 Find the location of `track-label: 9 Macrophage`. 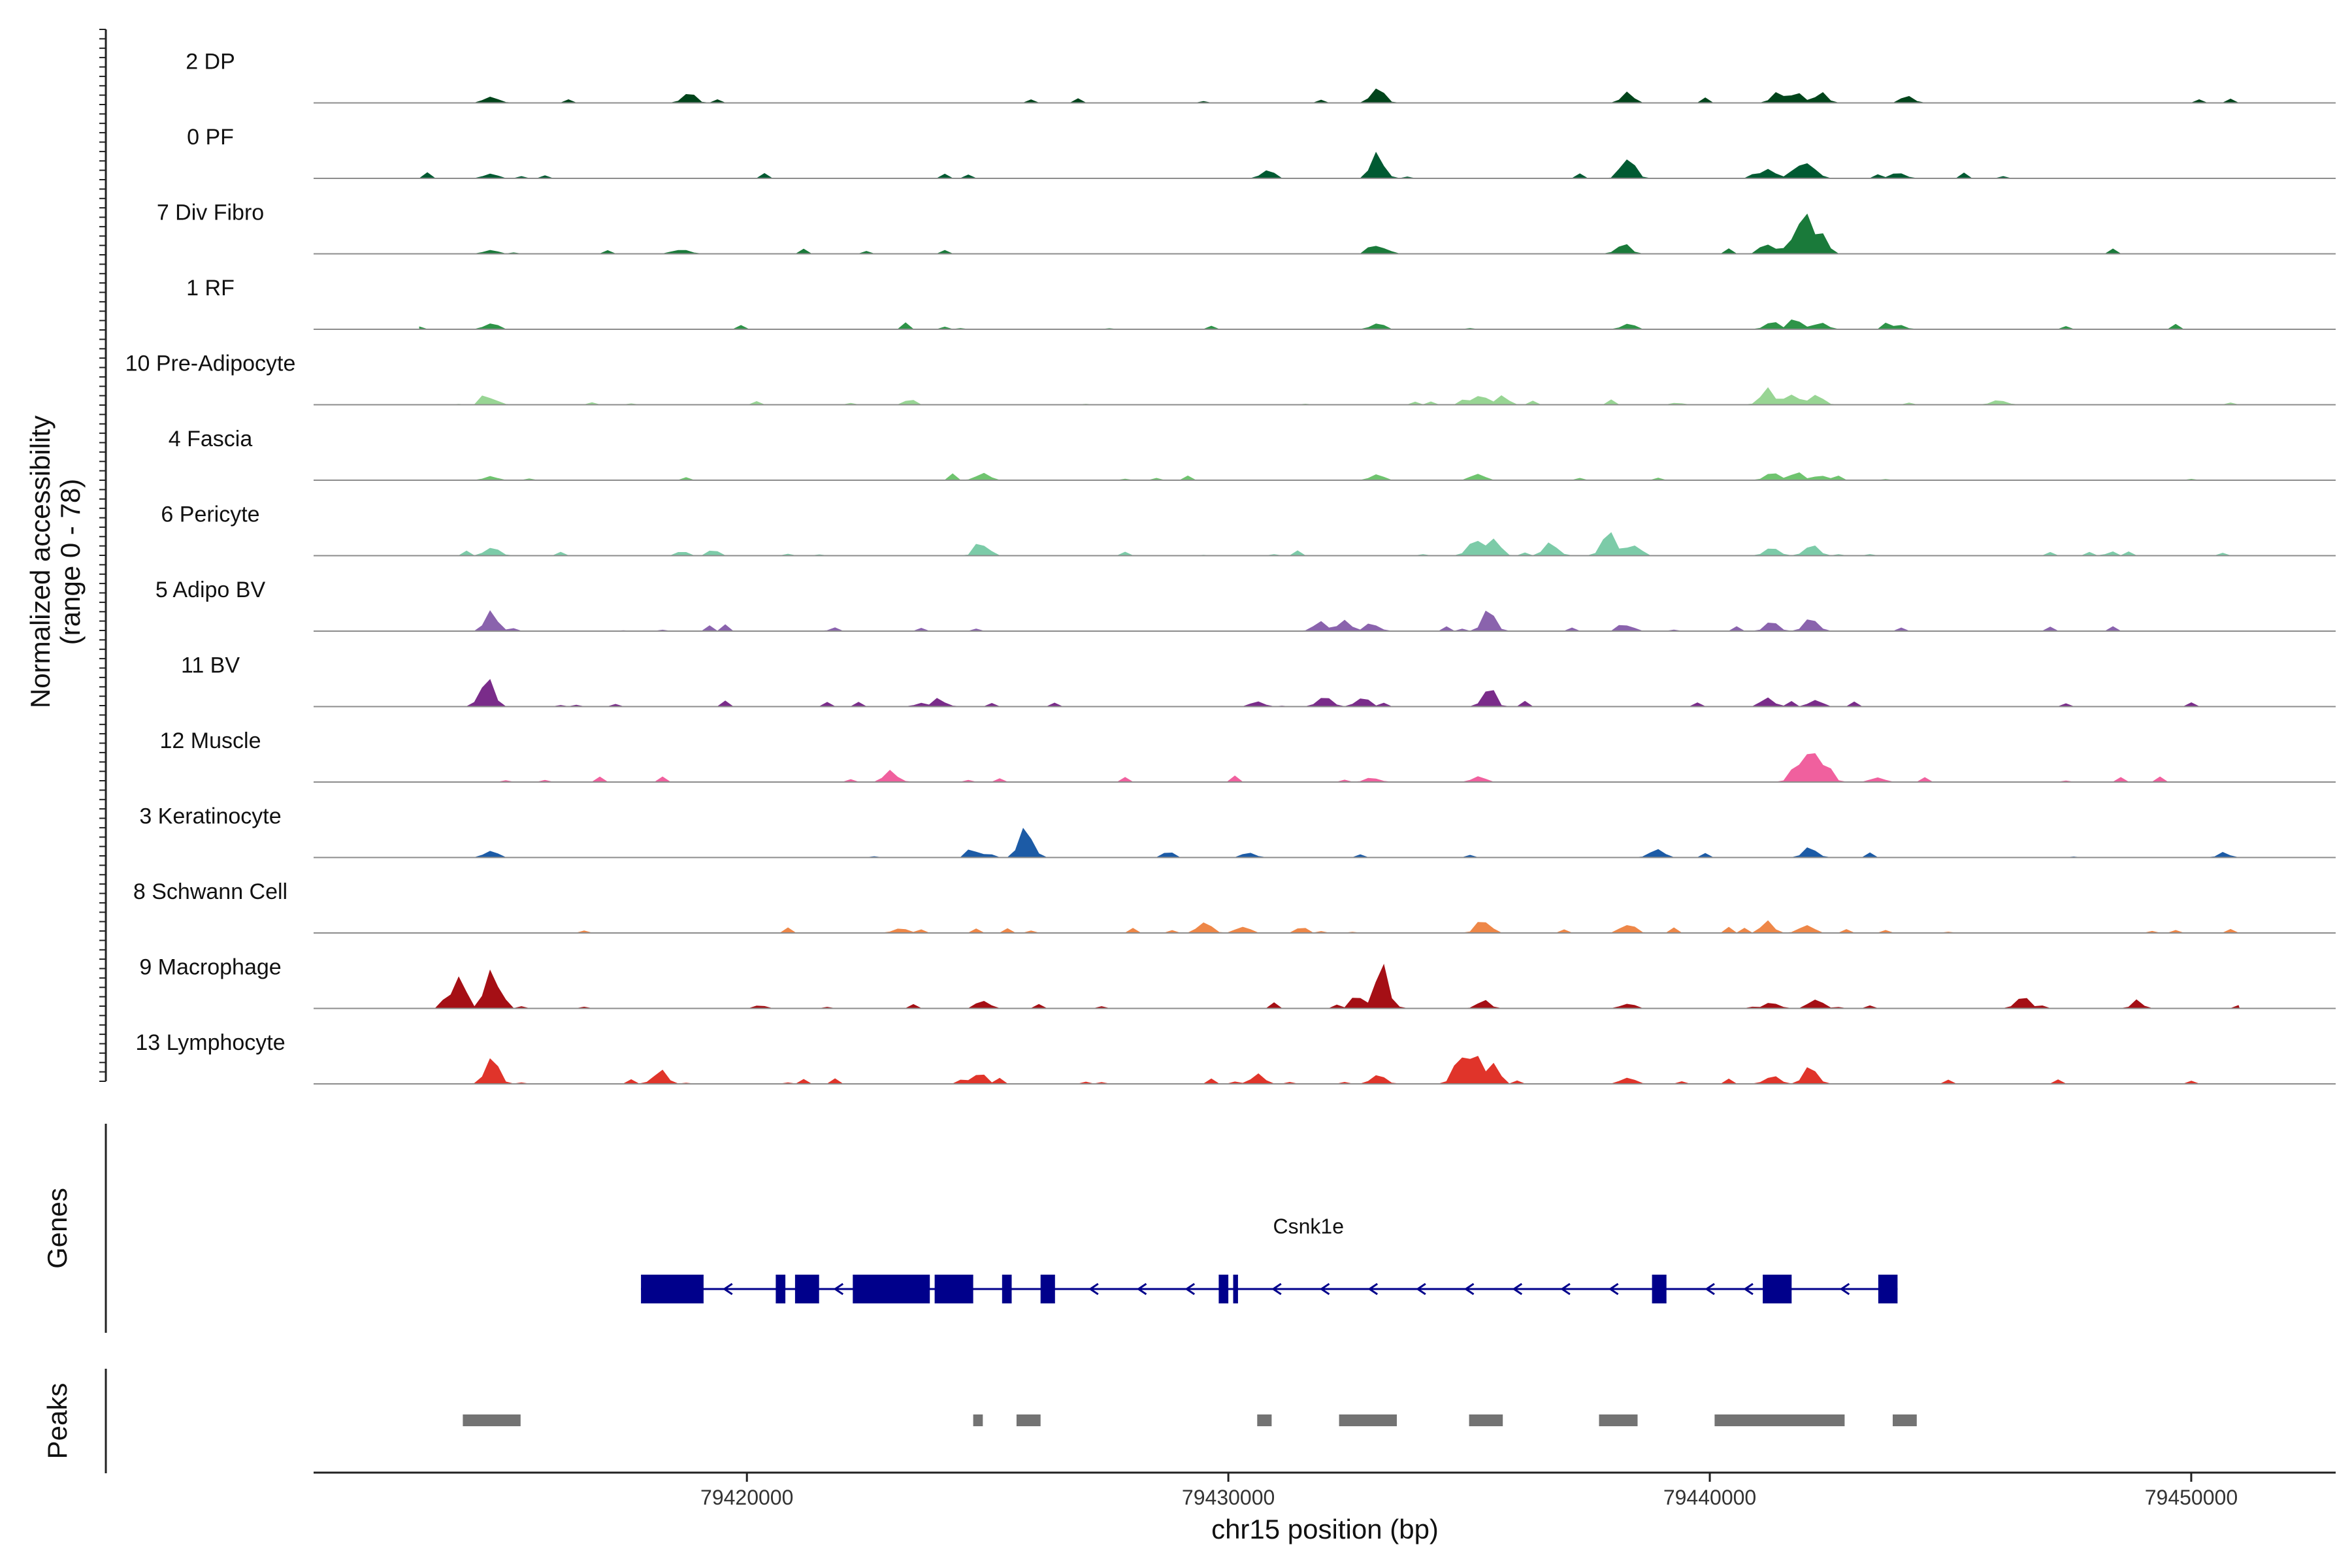

track-label: 9 Macrophage is located at coordinates (210, 967).